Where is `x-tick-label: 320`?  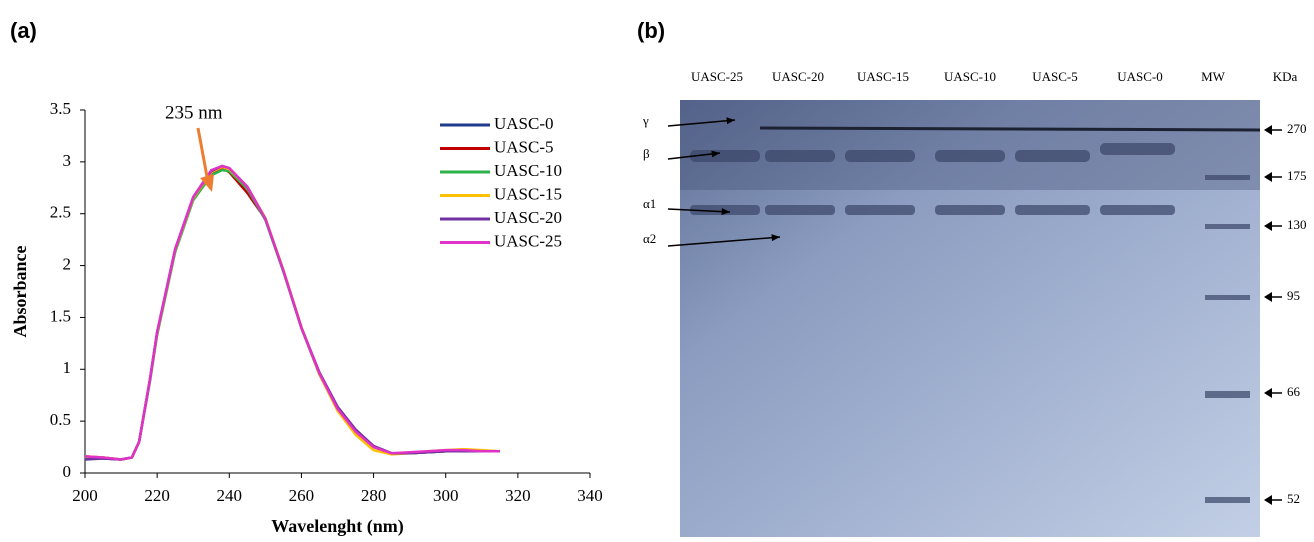
x-tick-label: 320 is located at coordinates (518, 495).